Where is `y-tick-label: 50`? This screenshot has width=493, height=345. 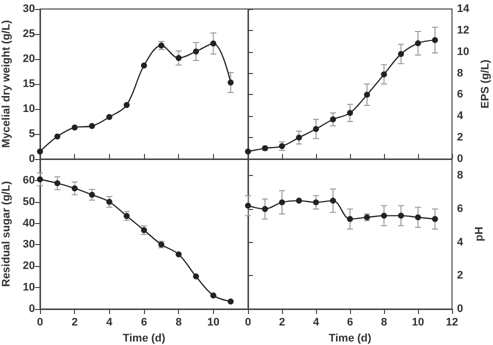 y-tick-label: 50 is located at coordinates (28, 202).